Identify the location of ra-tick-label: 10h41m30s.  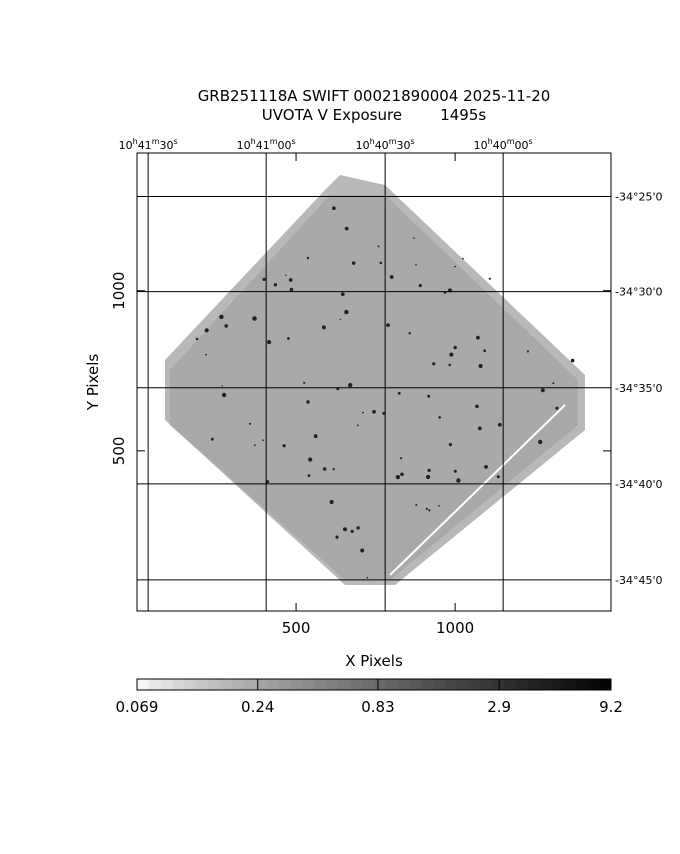
(148, 144).